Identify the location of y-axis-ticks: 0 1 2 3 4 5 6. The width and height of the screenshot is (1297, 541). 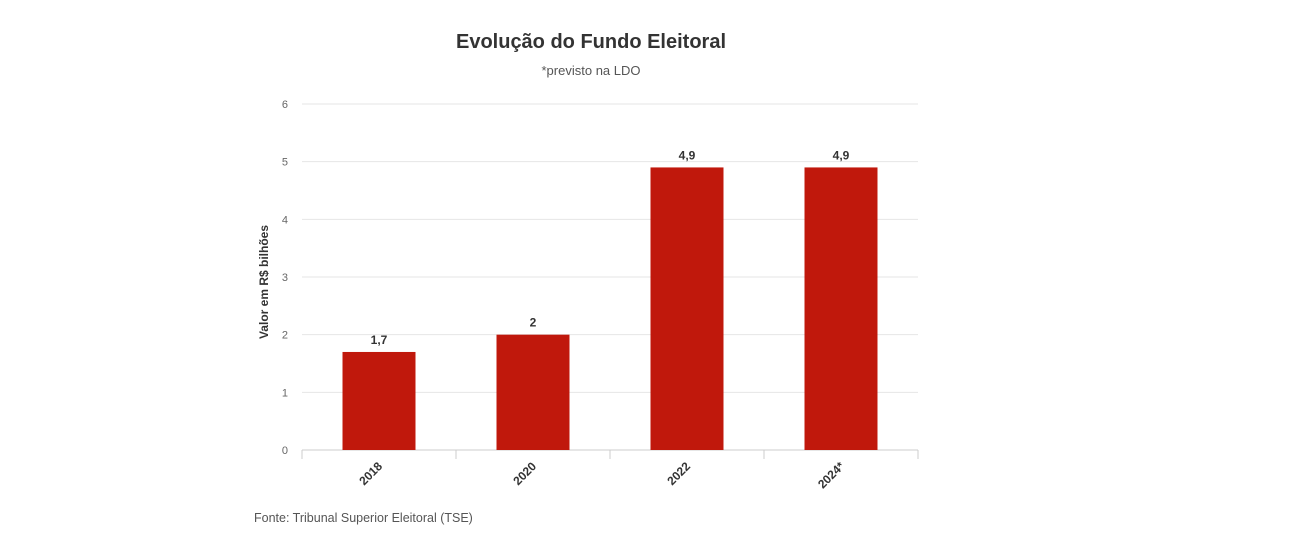
(285, 278).